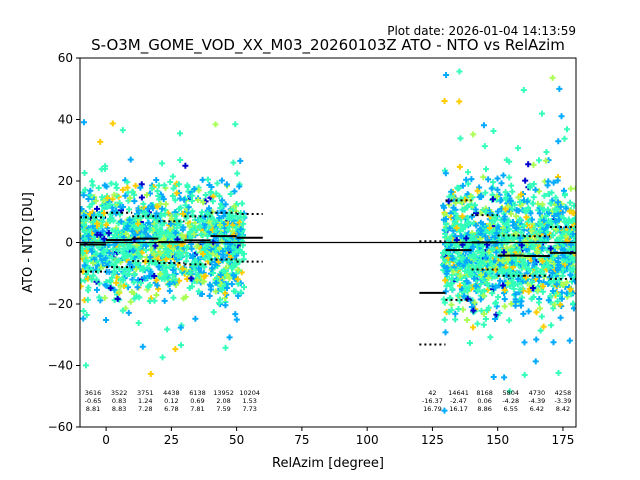 This screenshot has height=480, width=640. I want to click on bin-mean: -0.65, so click(93, 401).